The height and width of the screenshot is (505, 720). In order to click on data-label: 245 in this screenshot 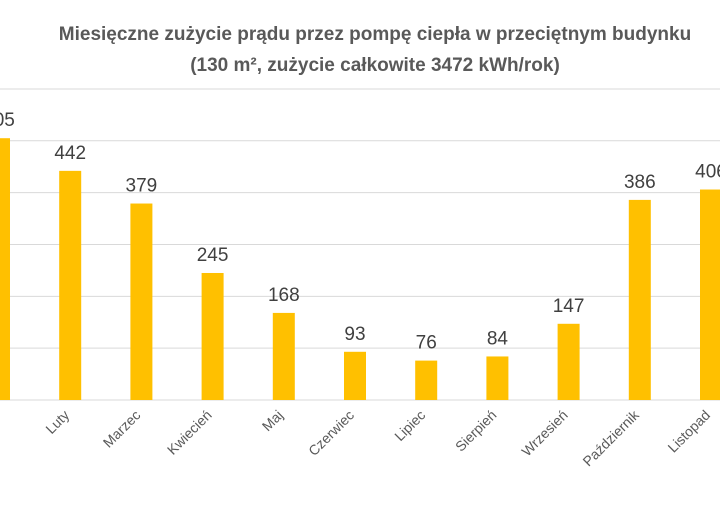, I will do `click(213, 255)`.